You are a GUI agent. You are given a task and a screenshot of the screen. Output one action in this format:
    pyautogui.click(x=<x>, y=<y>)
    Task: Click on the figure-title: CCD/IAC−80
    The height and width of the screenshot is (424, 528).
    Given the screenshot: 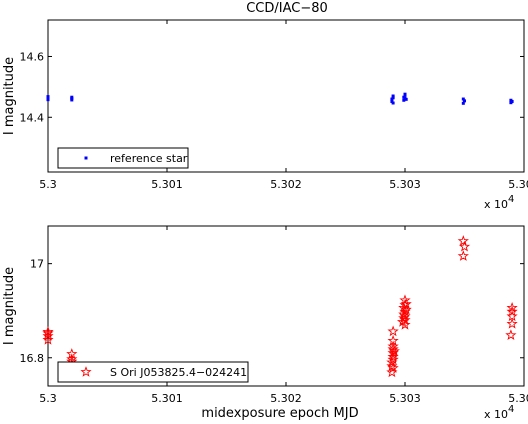 What is the action you would take?
    pyautogui.click(x=287, y=8)
    